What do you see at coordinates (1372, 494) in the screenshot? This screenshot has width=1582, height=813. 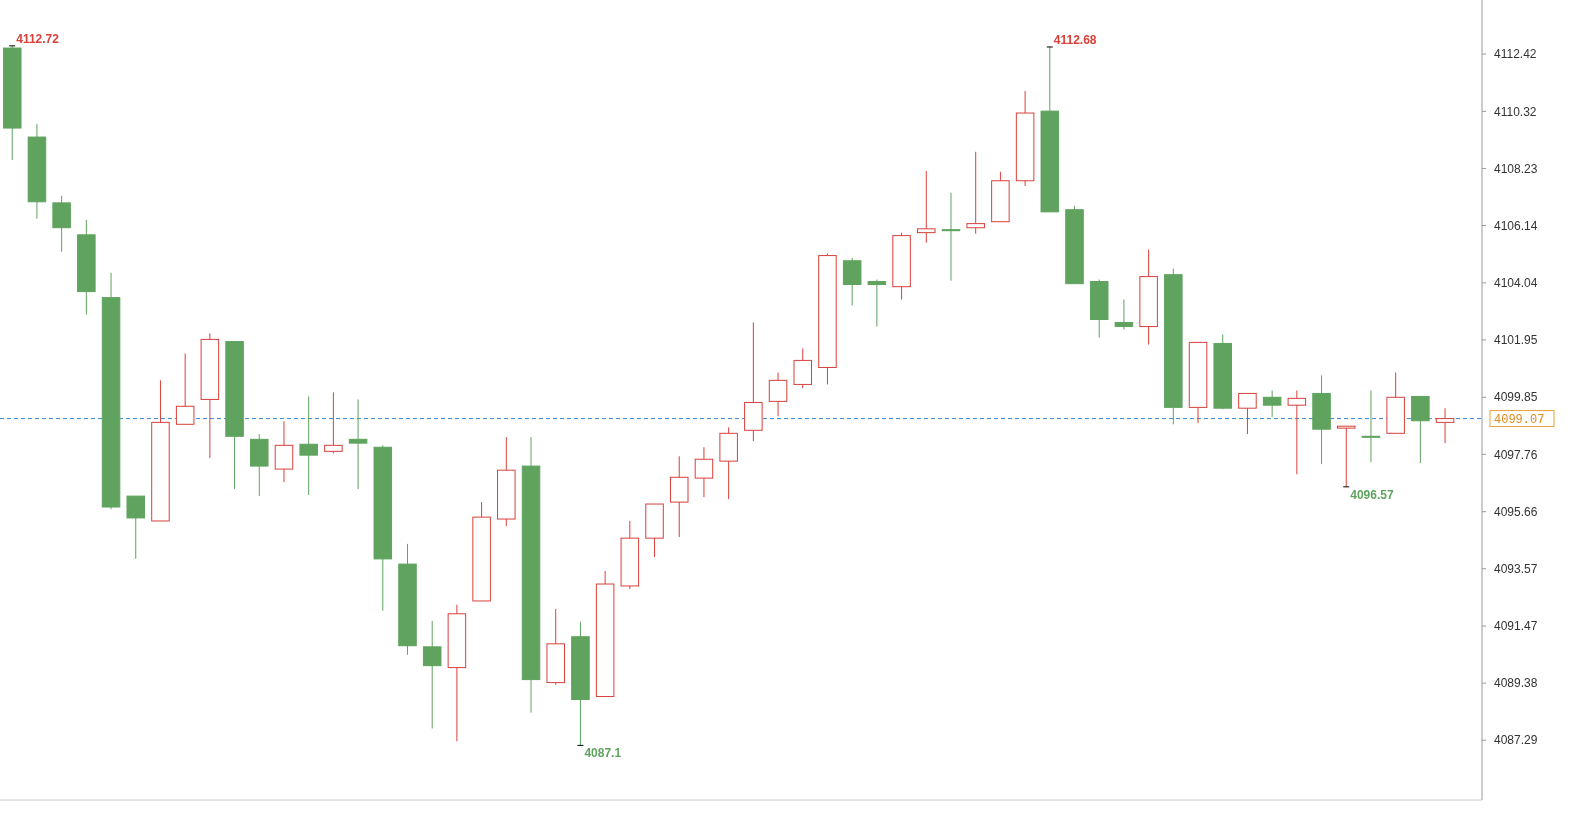 I see `annotation: 4096.57` at bounding box center [1372, 494].